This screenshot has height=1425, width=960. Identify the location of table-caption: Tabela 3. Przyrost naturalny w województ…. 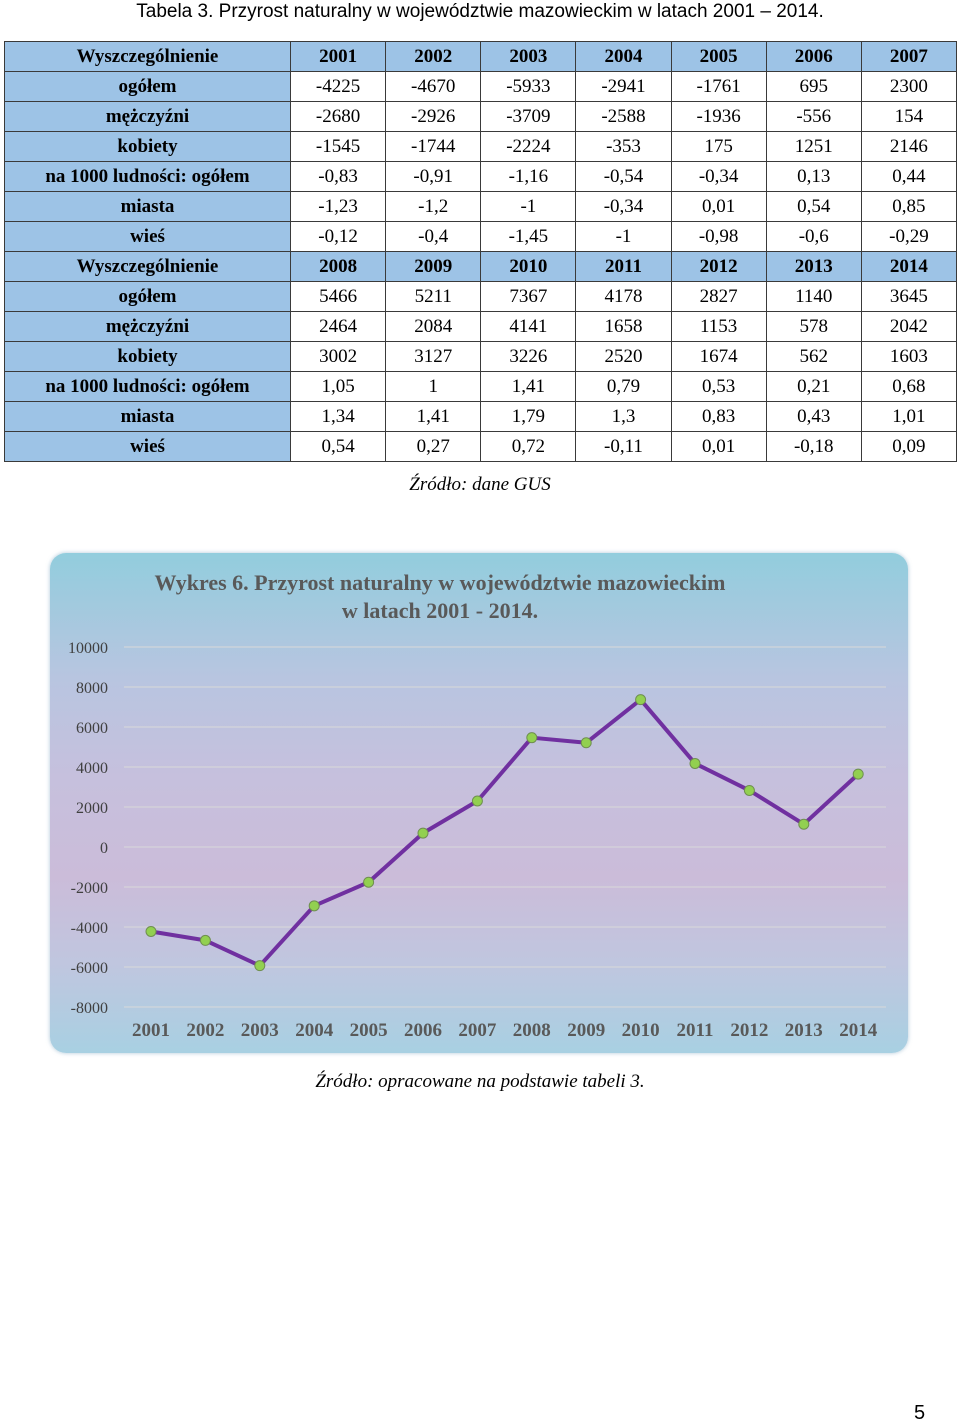
(480, 11).